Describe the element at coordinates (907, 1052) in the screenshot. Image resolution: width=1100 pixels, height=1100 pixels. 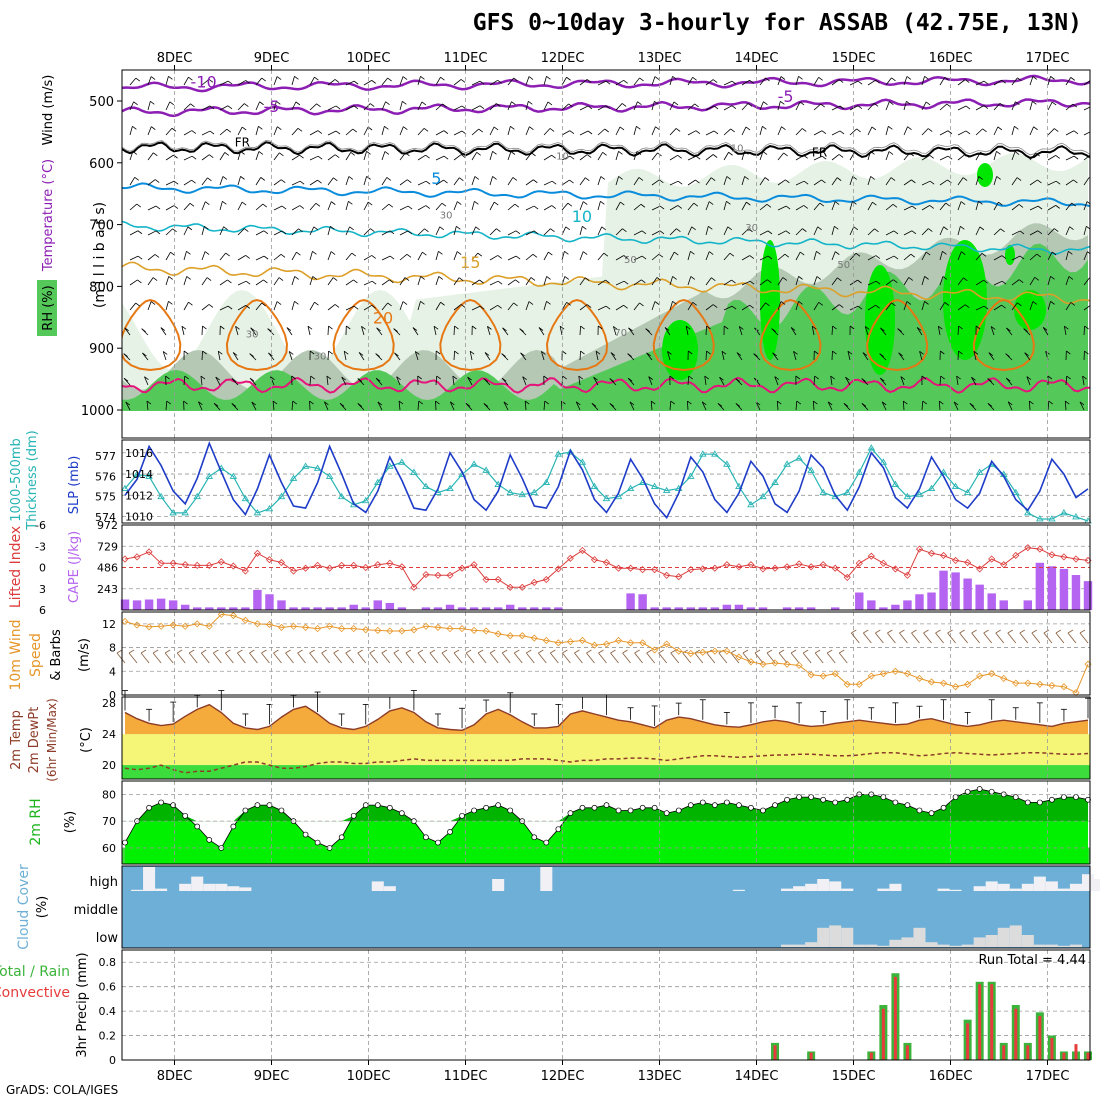
I see `precip-convective-bar` at that location.